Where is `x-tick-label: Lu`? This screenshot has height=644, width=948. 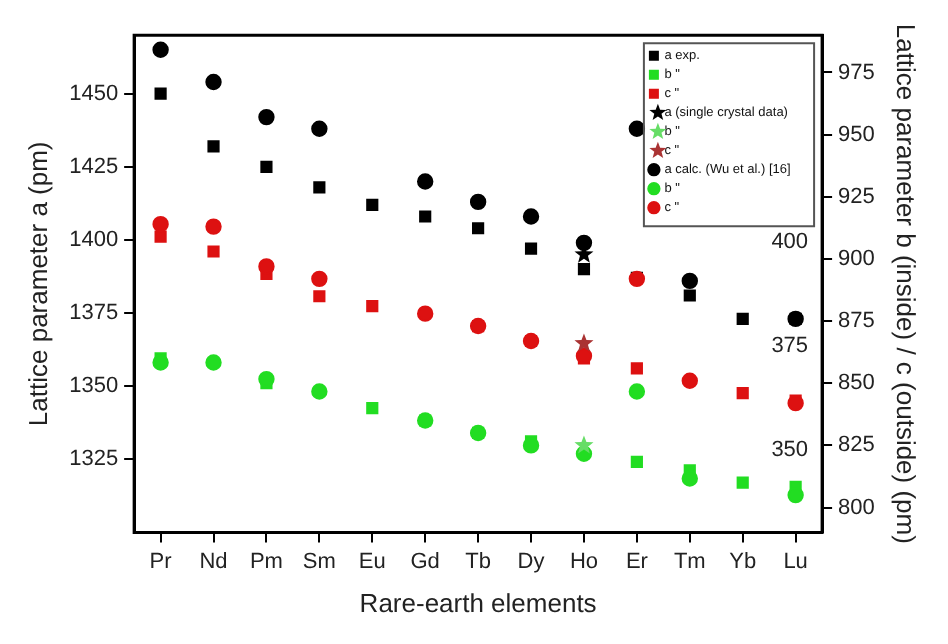 x-tick-label: Lu is located at coordinates (795, 561).